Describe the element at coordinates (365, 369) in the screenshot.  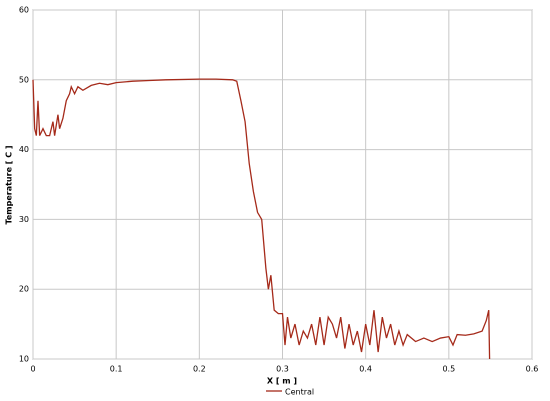
I see `x-tick-label: 0.4` at that location.